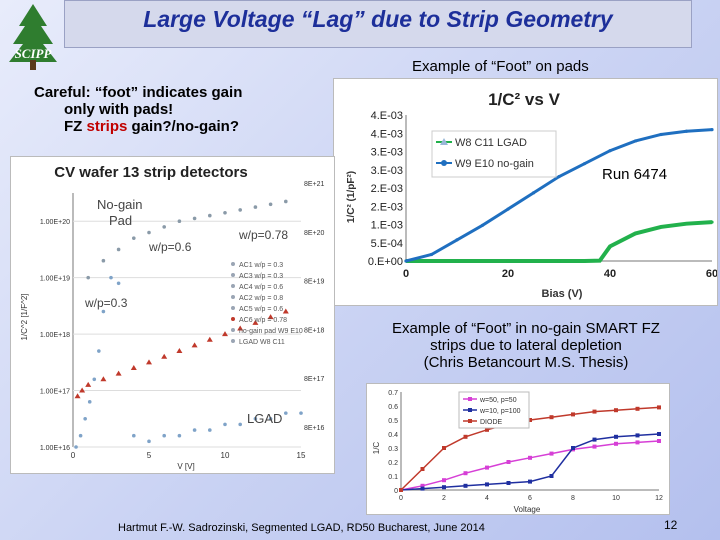 The image size is (720, 540). I want to click on strip-legend-label: AC6 w/p = 0.78, so click(263, 320).